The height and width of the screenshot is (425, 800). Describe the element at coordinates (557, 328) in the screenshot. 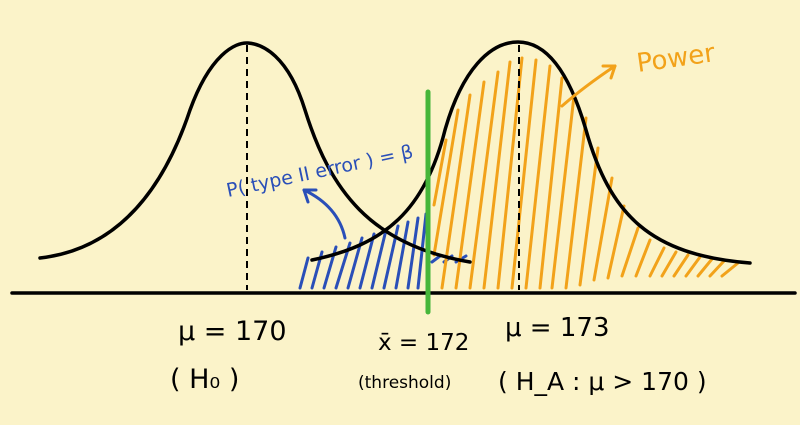

I see `alternative-mean-label: μ = 173` at that location.